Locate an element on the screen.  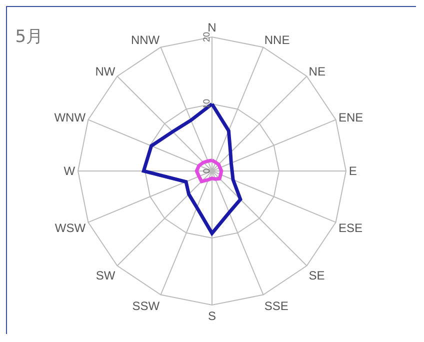
chart-title: 5月 is located at coordinates (29, 36).